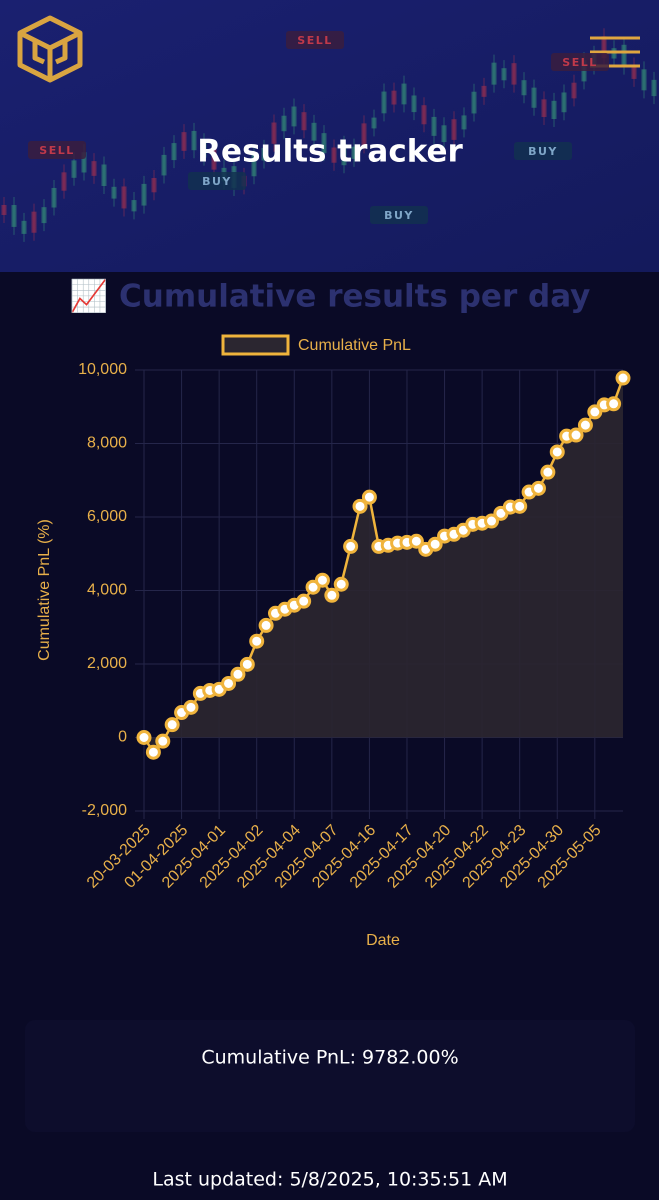  Describe the element at coordinates (354, 345) in the screenshot. I see `legend-label: Cumulative PnL` at that location.